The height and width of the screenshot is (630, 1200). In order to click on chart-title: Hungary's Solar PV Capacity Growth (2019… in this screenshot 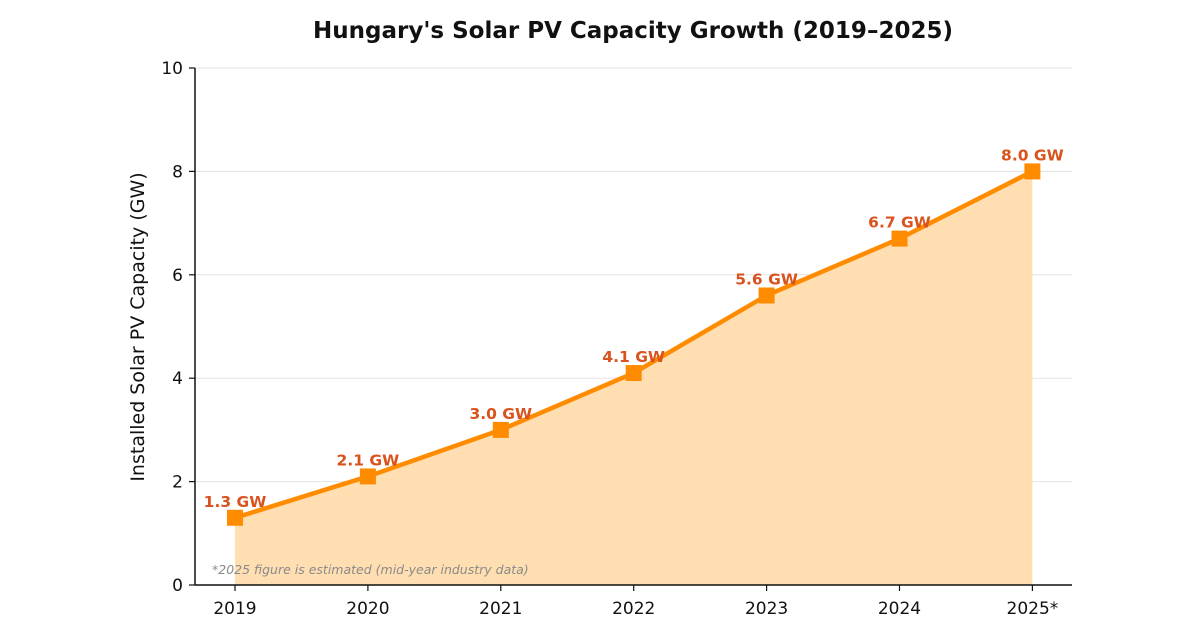, I will do `click(633, 31)`.